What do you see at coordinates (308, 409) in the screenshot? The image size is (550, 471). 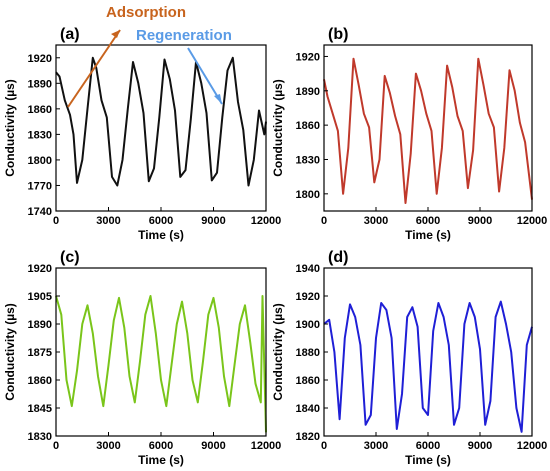 I see `y-tick-label: 1840` at bounding box center [308, 409].